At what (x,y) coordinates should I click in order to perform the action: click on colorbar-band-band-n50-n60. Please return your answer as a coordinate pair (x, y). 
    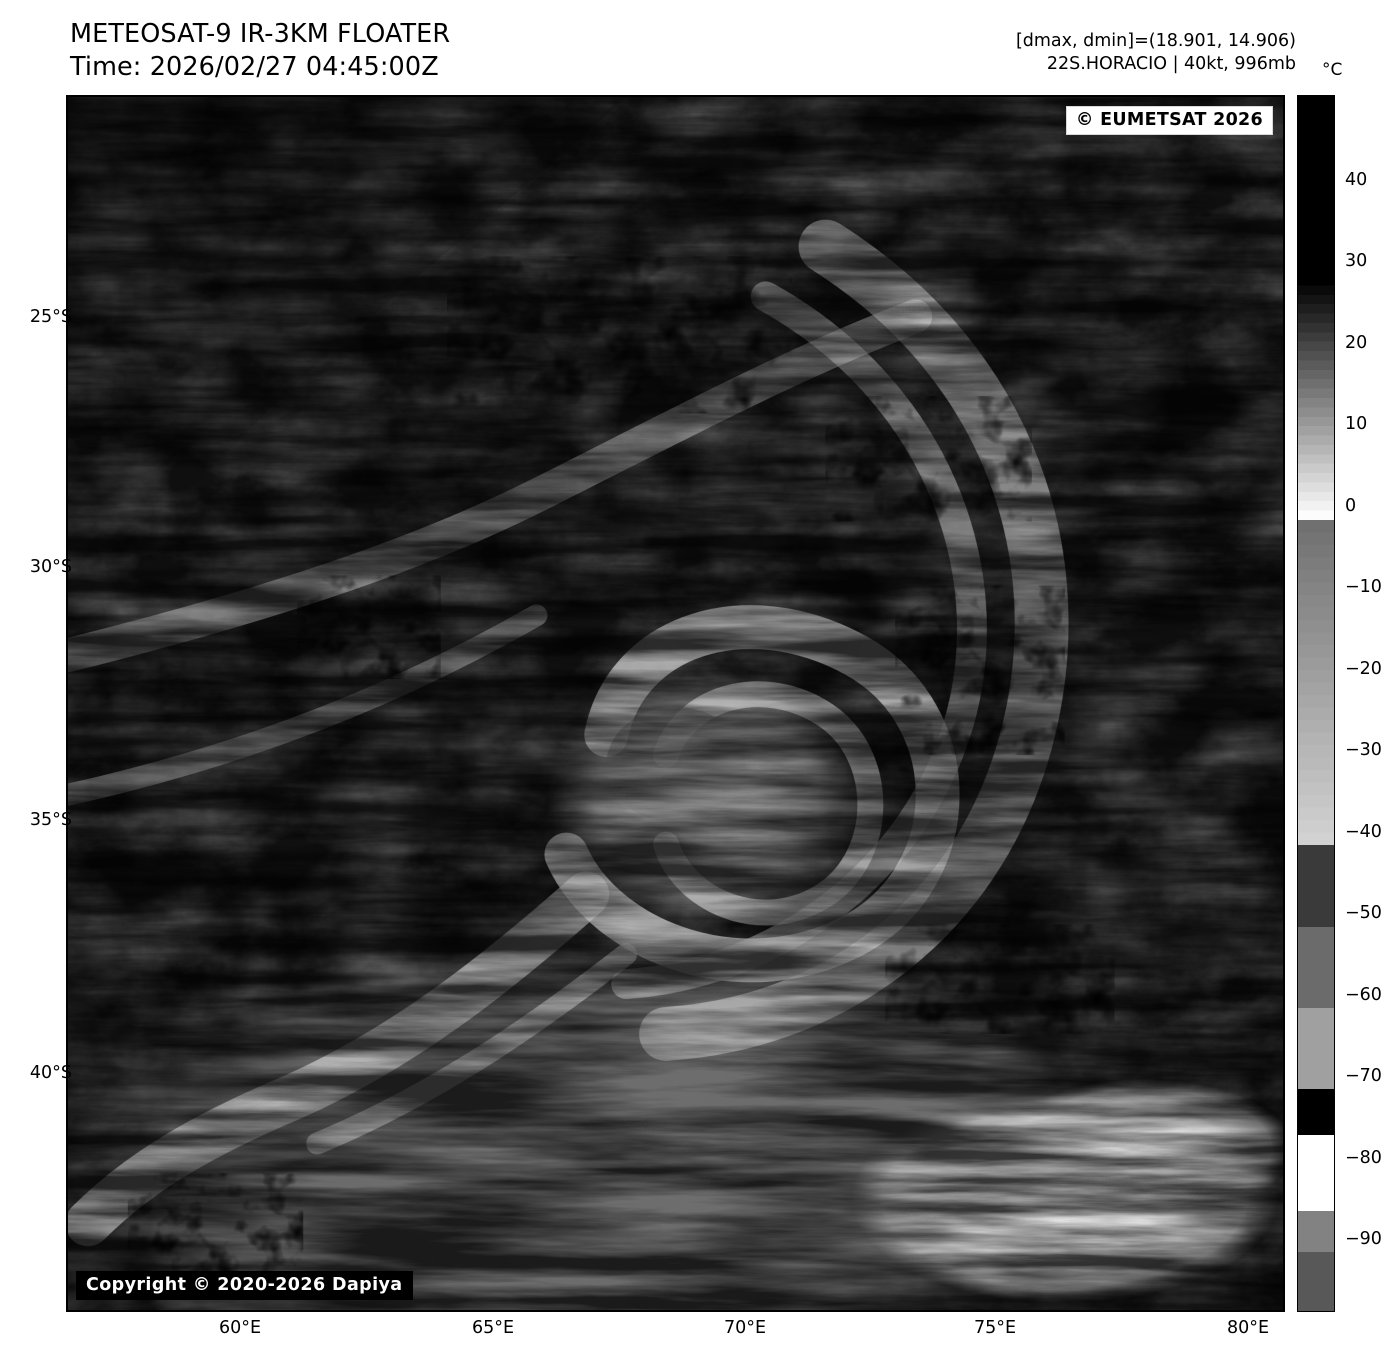
    Looking at the image, I should click on (1316, 1049).